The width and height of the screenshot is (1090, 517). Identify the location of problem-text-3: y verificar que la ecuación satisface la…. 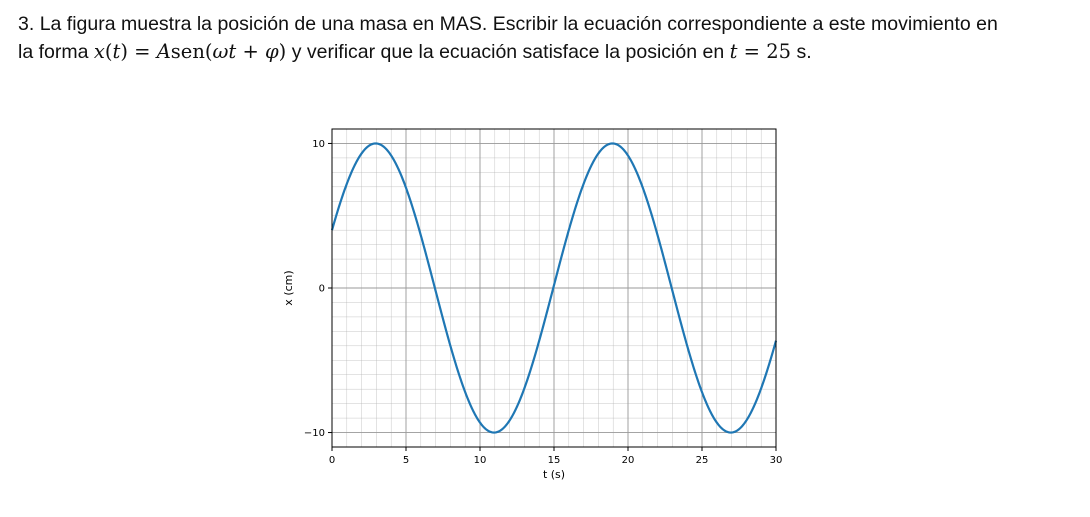
(508, 52).